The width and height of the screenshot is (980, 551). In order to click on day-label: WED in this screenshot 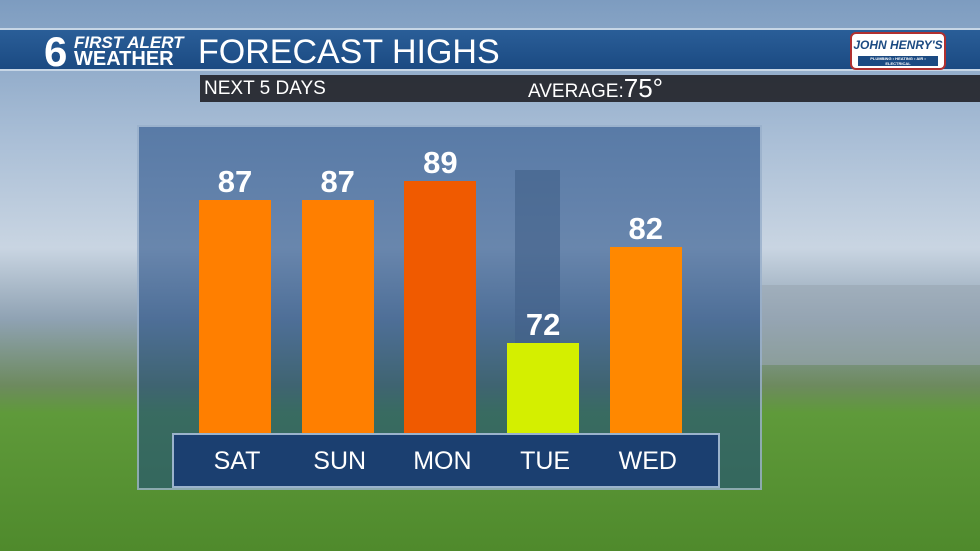, I will do `click(647, 461)`.